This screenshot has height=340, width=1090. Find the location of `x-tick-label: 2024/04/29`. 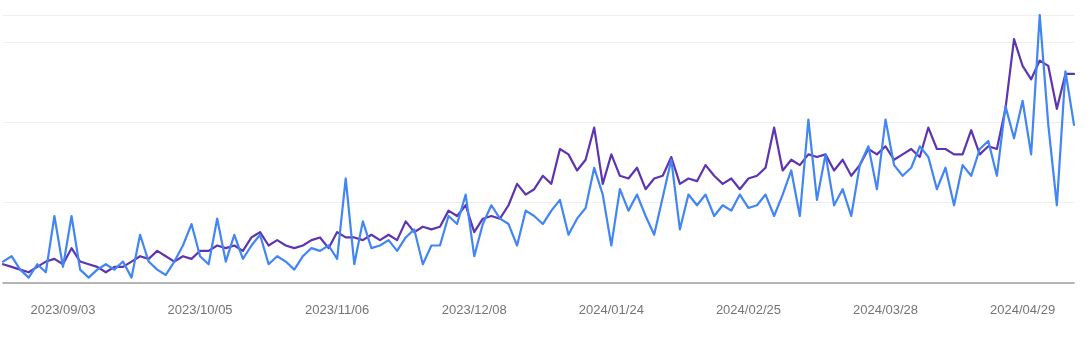

x-tick-label: 2024/04/29 is located at coordinates (1023, 309).